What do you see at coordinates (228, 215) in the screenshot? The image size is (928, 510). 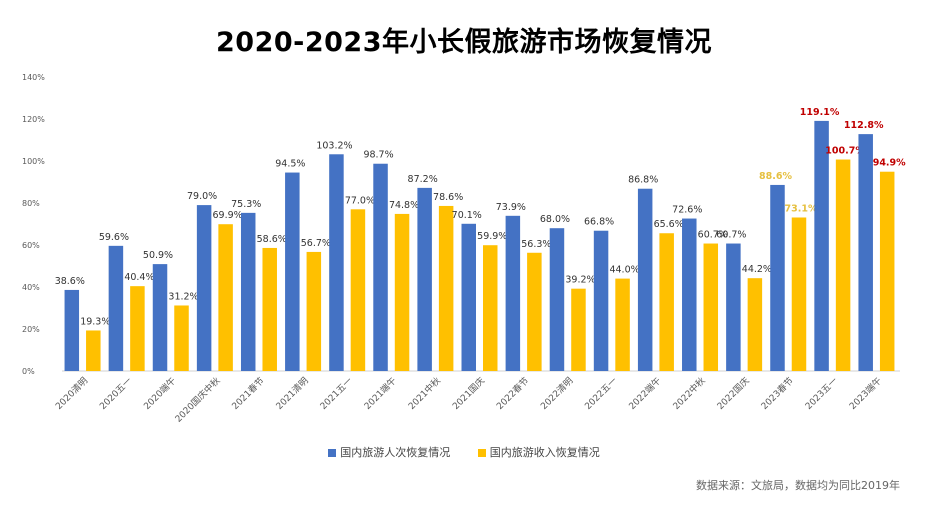 I see `data-label: 69.9%` at bounding box center [228, 215].